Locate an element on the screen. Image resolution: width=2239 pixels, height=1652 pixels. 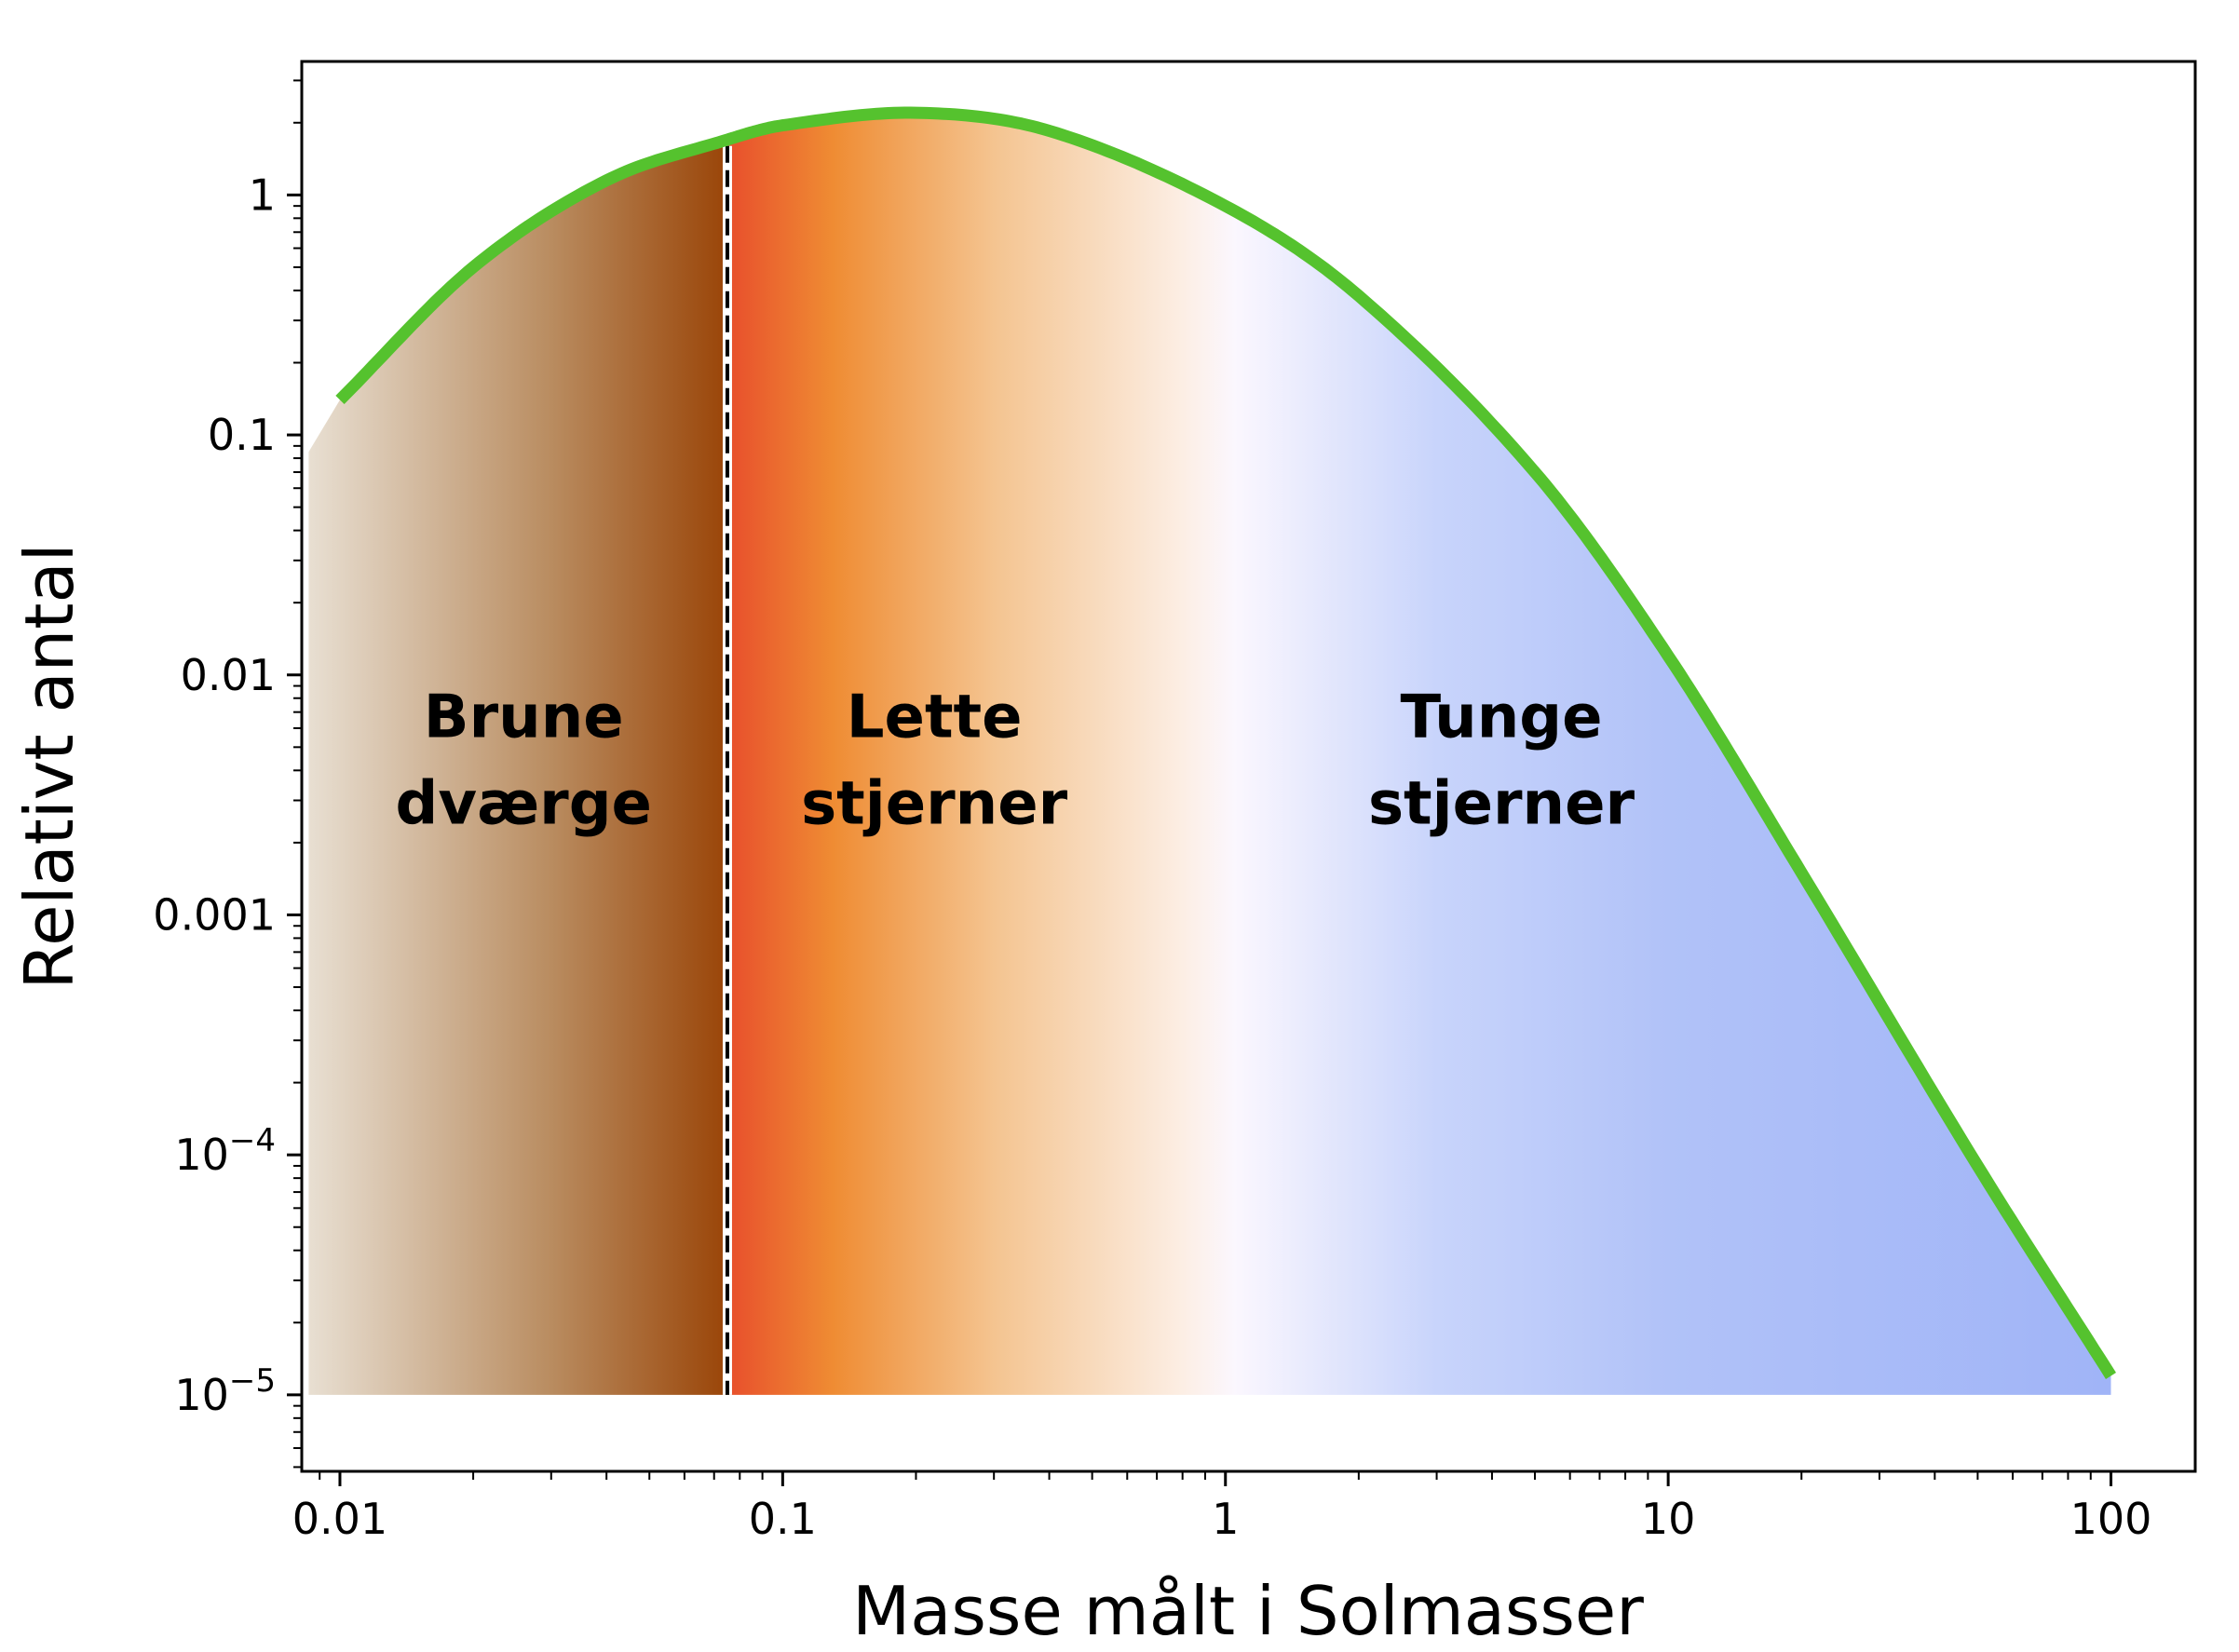
x-tick-label: 1 is located at coordinates (1225, 1519).